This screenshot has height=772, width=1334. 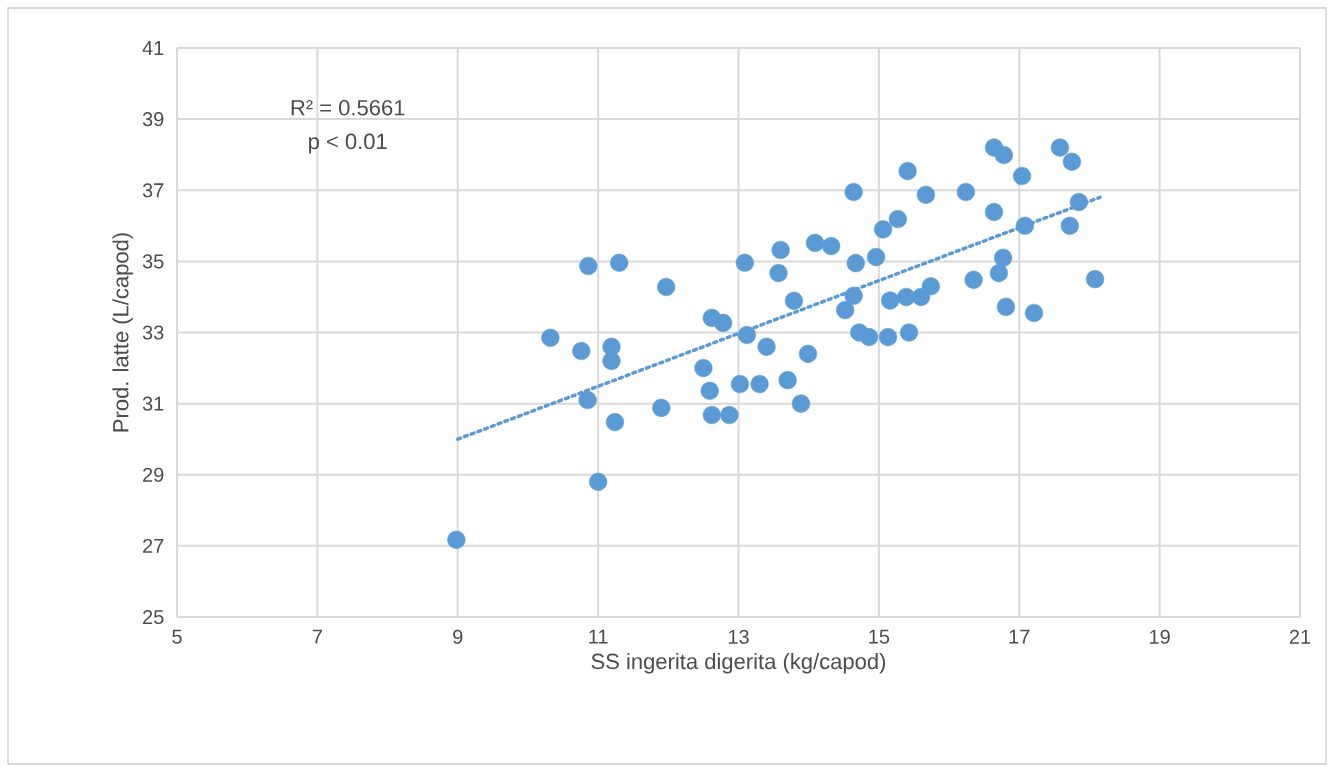 What do you see at coordinates (1019, 636) in the screenshot?
I see `x-tick-label: 17` at bounding box center [1019, 636].